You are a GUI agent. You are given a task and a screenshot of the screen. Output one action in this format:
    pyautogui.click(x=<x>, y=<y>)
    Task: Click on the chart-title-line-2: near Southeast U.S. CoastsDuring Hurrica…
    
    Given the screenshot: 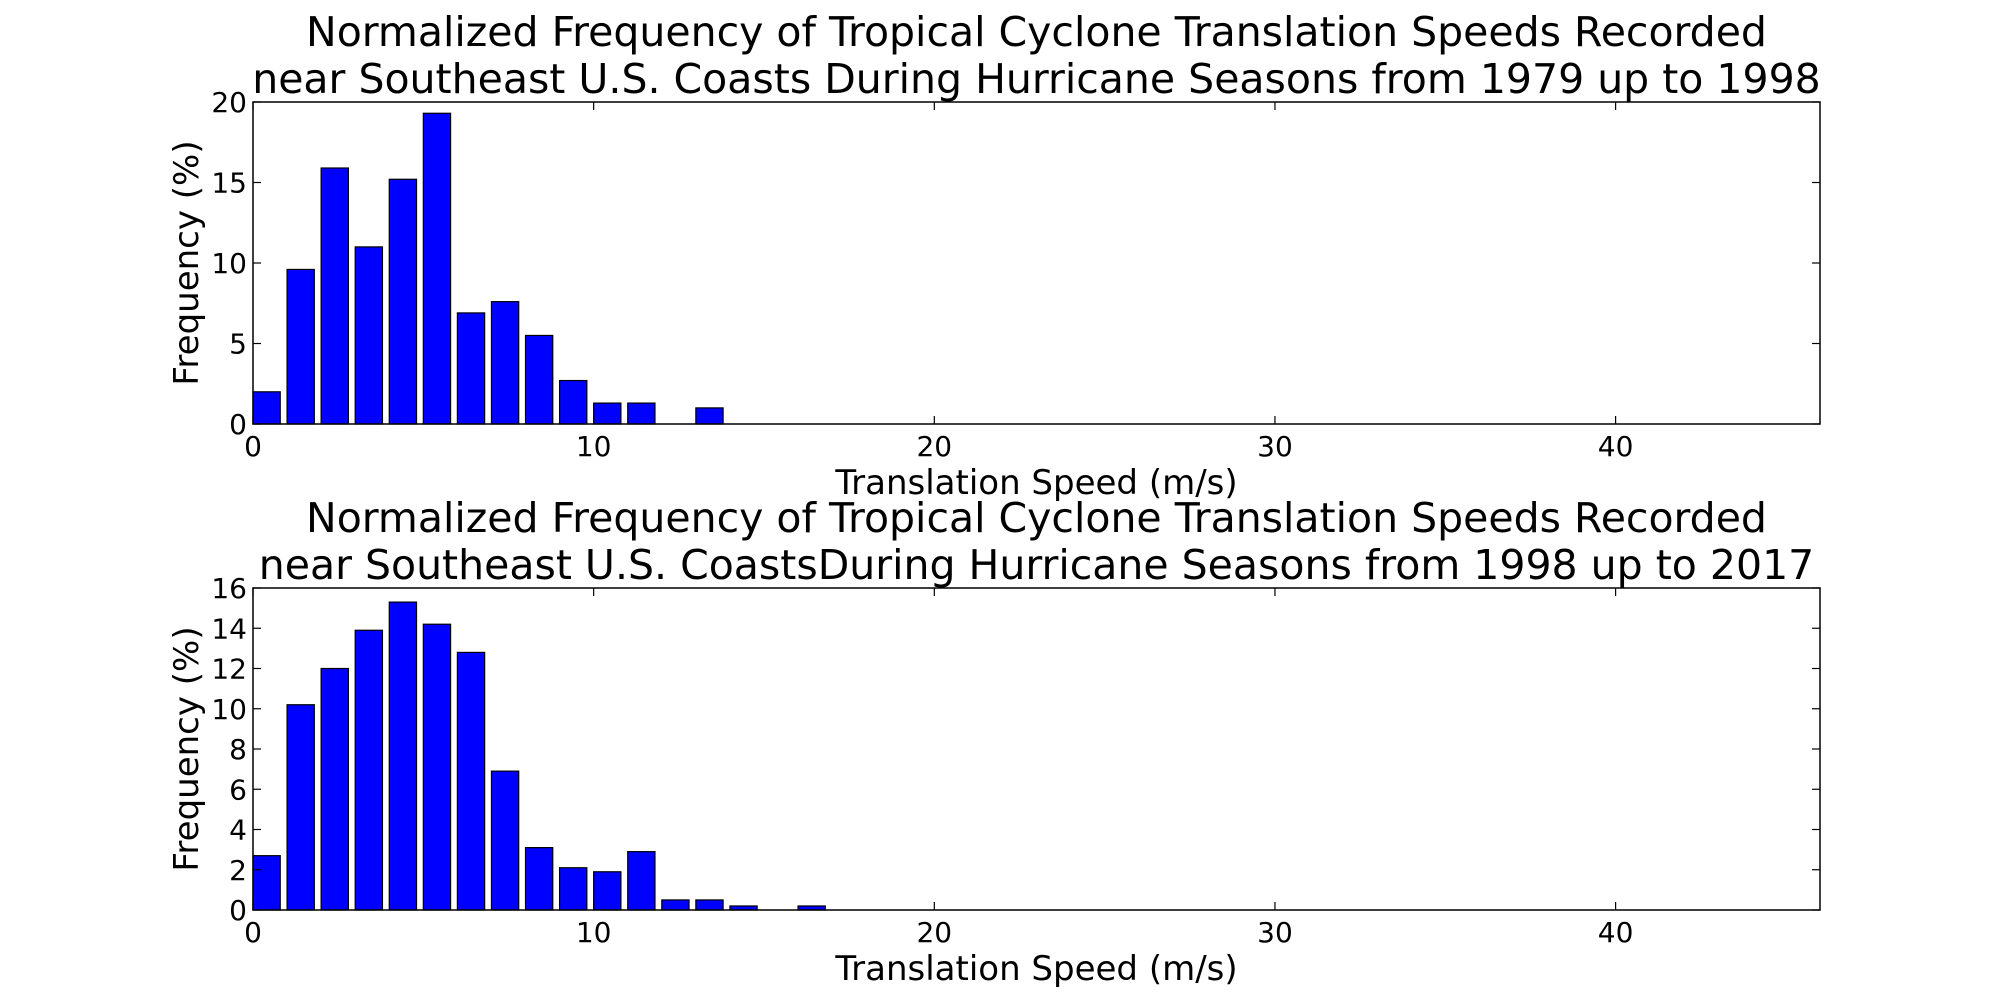 What is the action you would take?
    pyautogui.click(x=1037, y=565)
    